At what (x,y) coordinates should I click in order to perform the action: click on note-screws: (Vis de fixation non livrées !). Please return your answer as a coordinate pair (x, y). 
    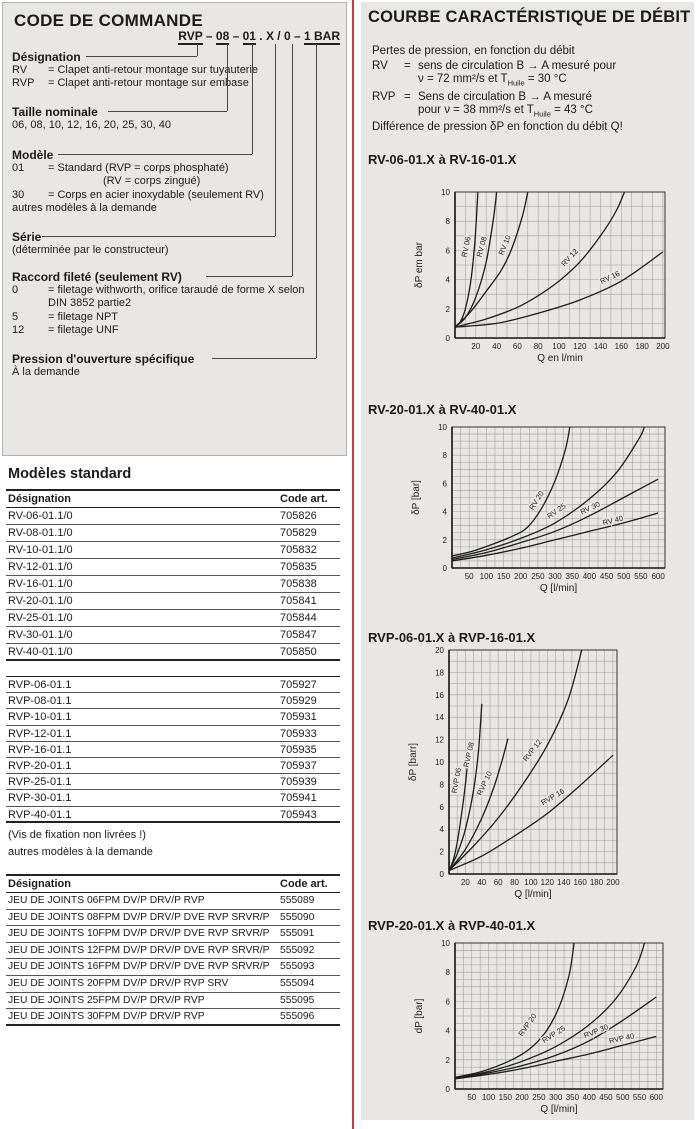
    Looking at the image, I should click on (77, 835).